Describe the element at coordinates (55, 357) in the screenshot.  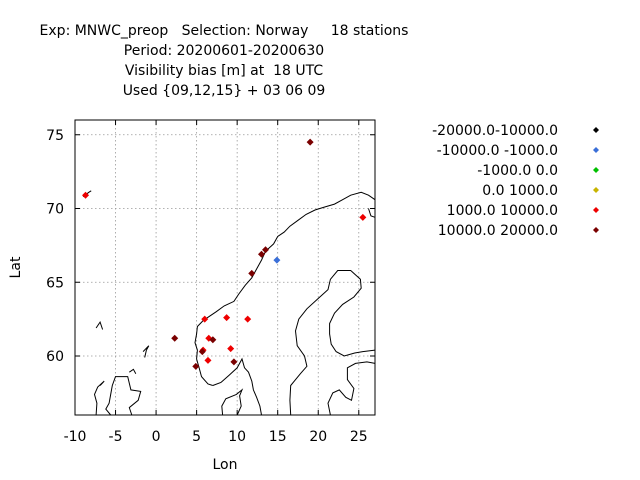
I see `y-tick-label: 60` at that location.